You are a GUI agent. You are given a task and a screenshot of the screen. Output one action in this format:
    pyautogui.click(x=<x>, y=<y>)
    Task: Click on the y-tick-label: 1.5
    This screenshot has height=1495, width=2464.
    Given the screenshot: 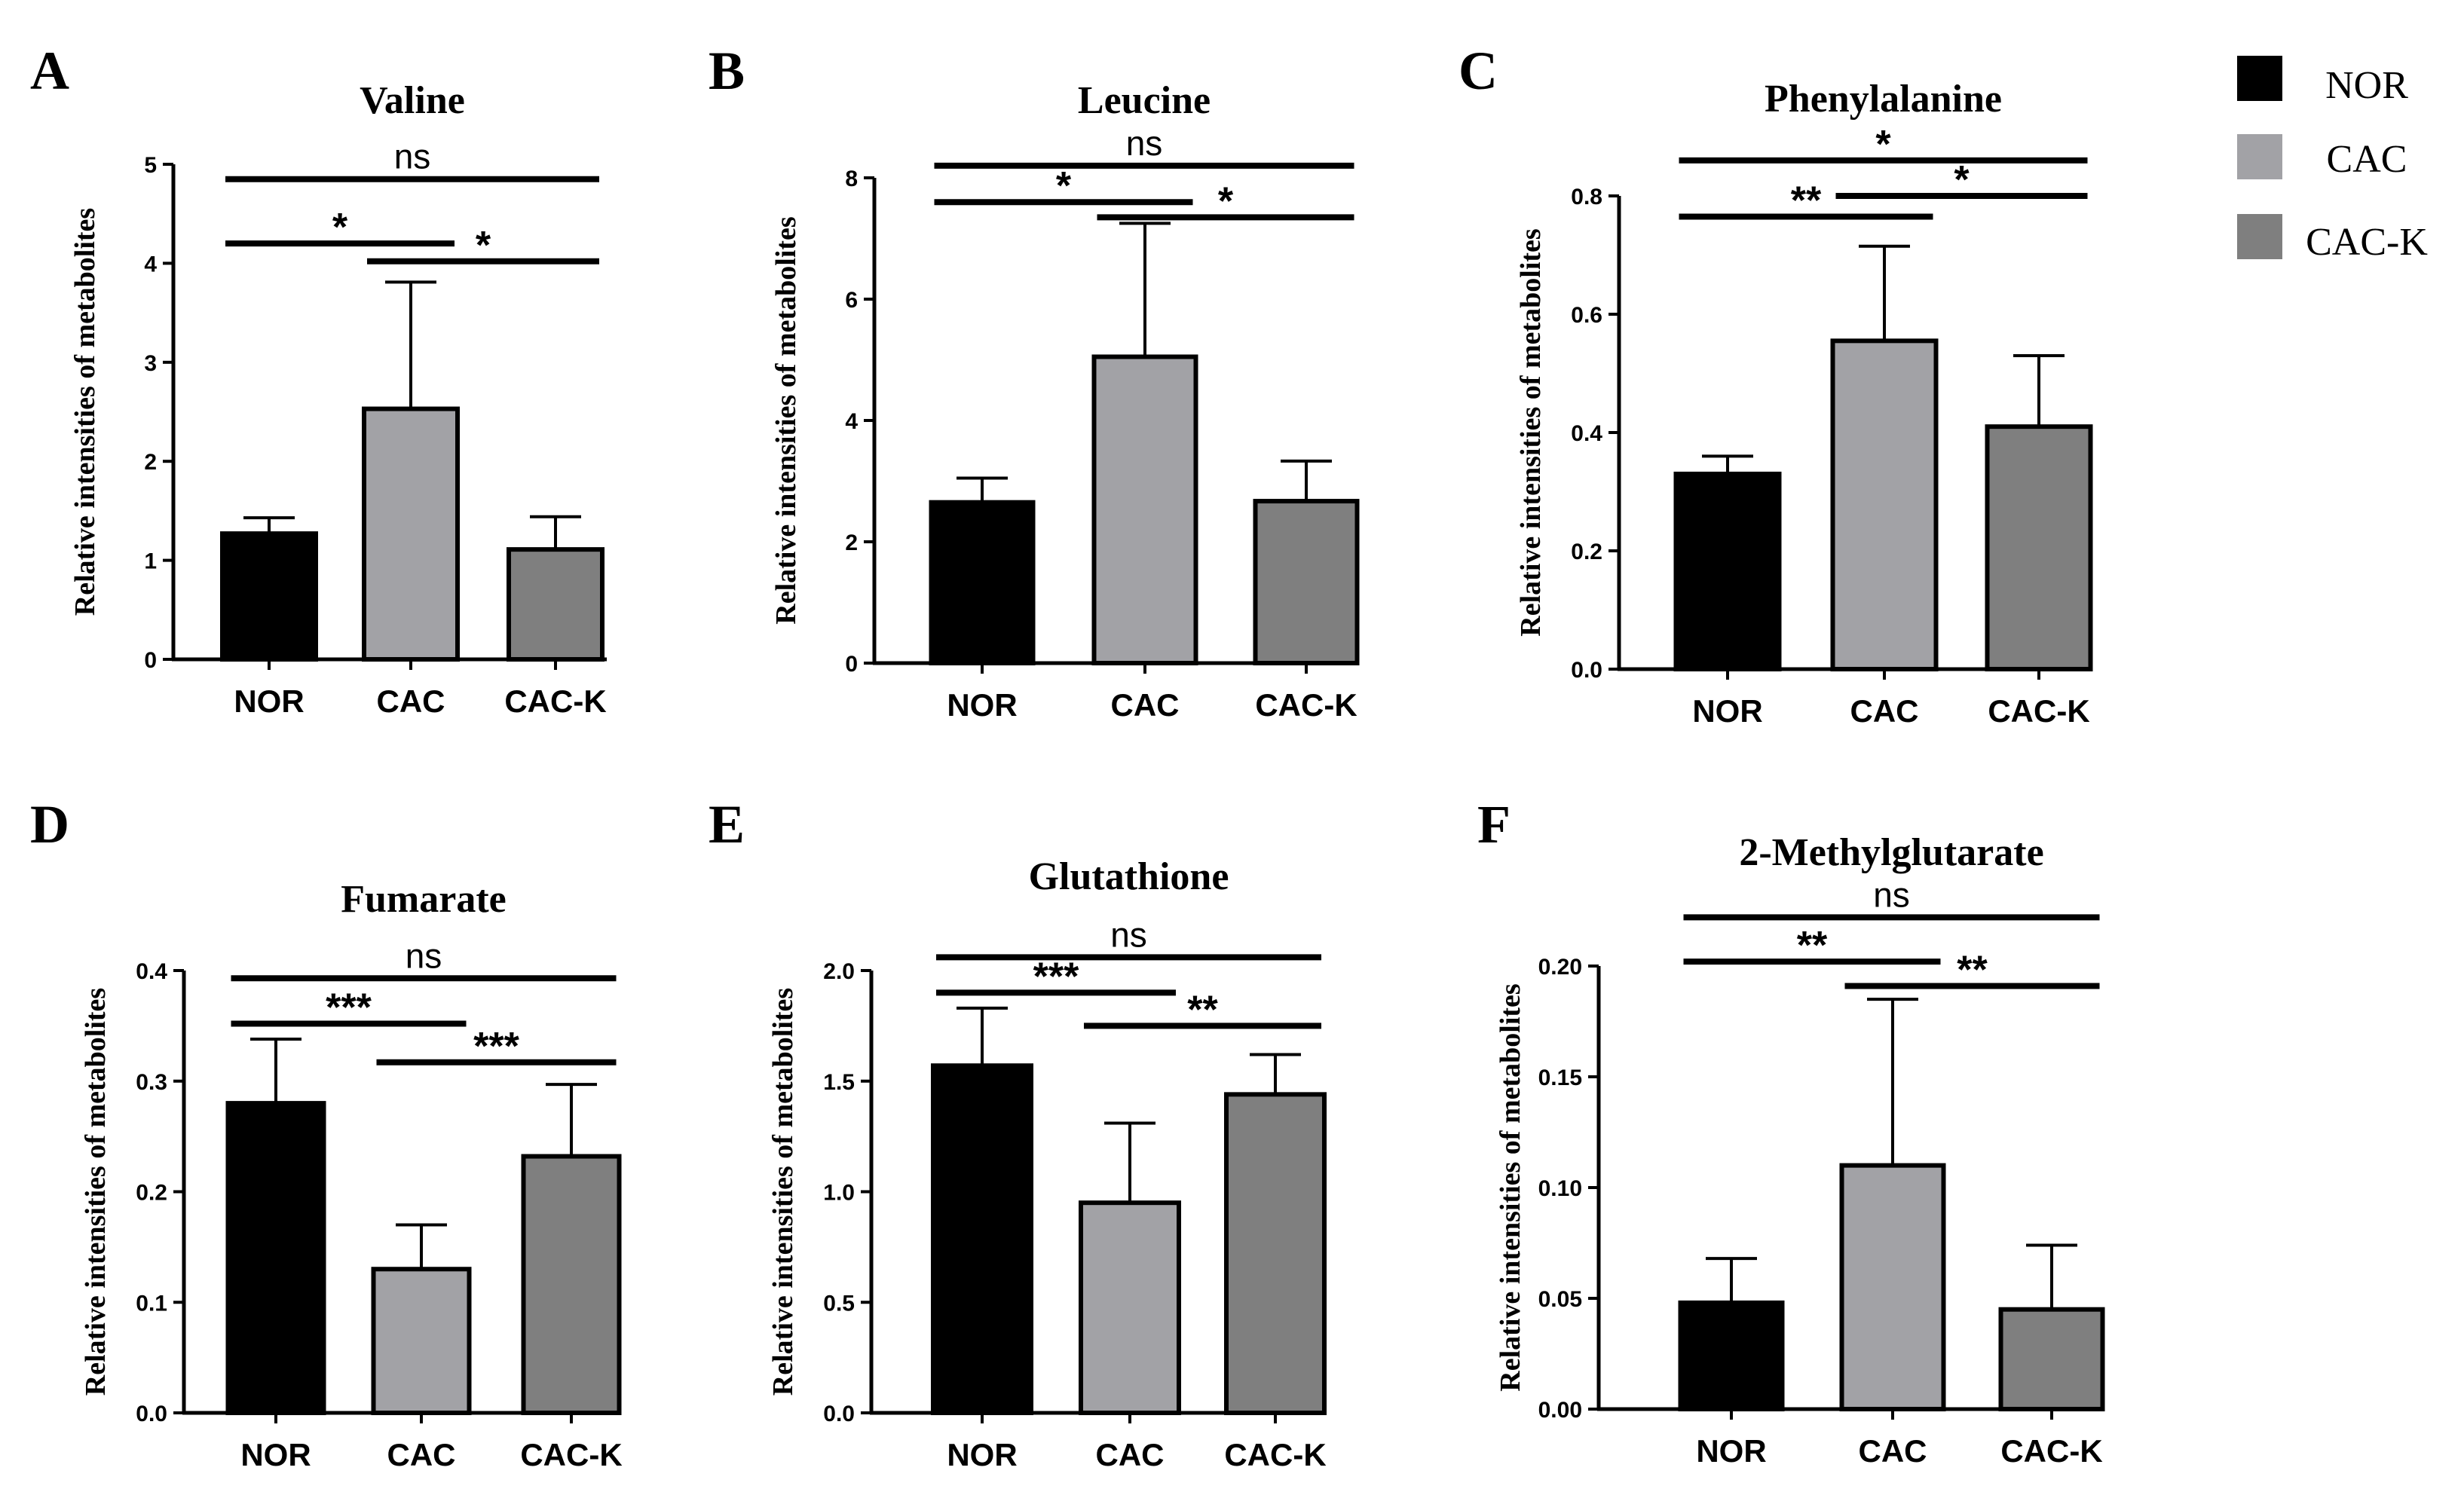 What is the action you would take?
    pyautogui.click(x=839, y=1082)
    